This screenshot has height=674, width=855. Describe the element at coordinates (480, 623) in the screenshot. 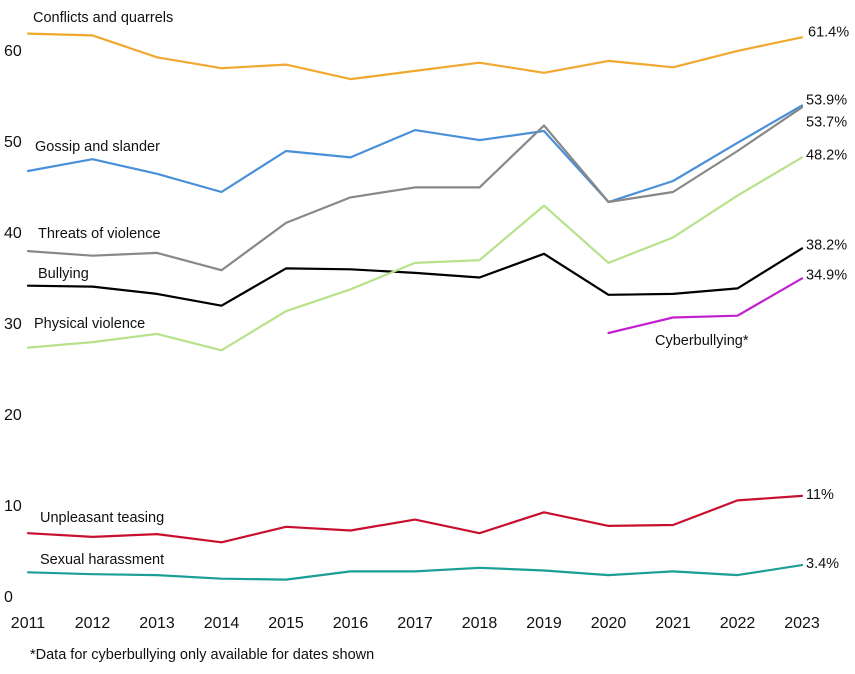

I see `x-tick-label-2018: 2018` at that location.